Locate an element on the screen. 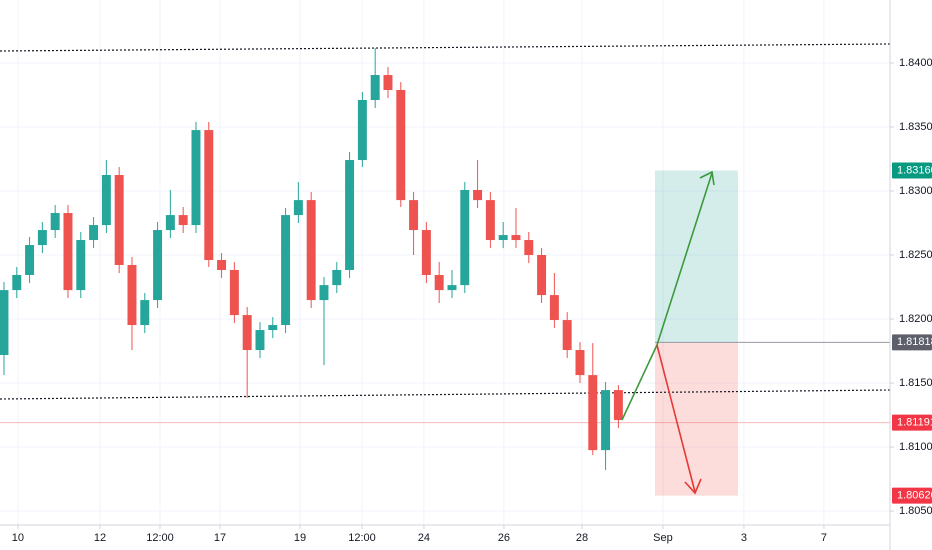  y-tick-label: 1.82500 is located at coordinates (915, 255).